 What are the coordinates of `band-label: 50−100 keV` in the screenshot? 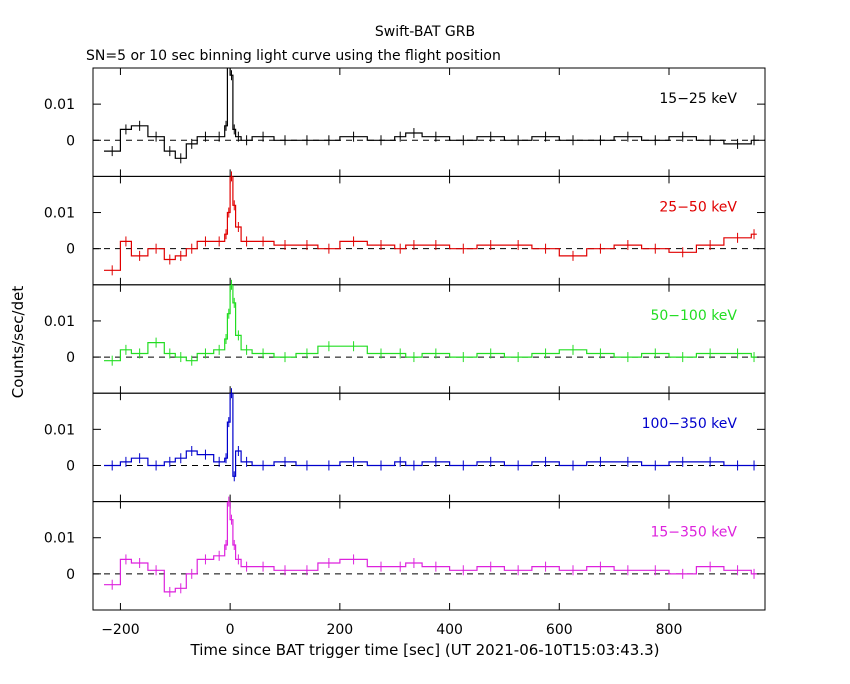 It's located at (693, 316).